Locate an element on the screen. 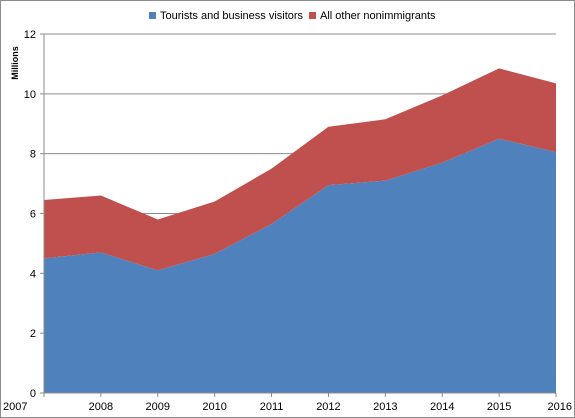  y-tick-label: 10 is located at coordinates (30, 95).